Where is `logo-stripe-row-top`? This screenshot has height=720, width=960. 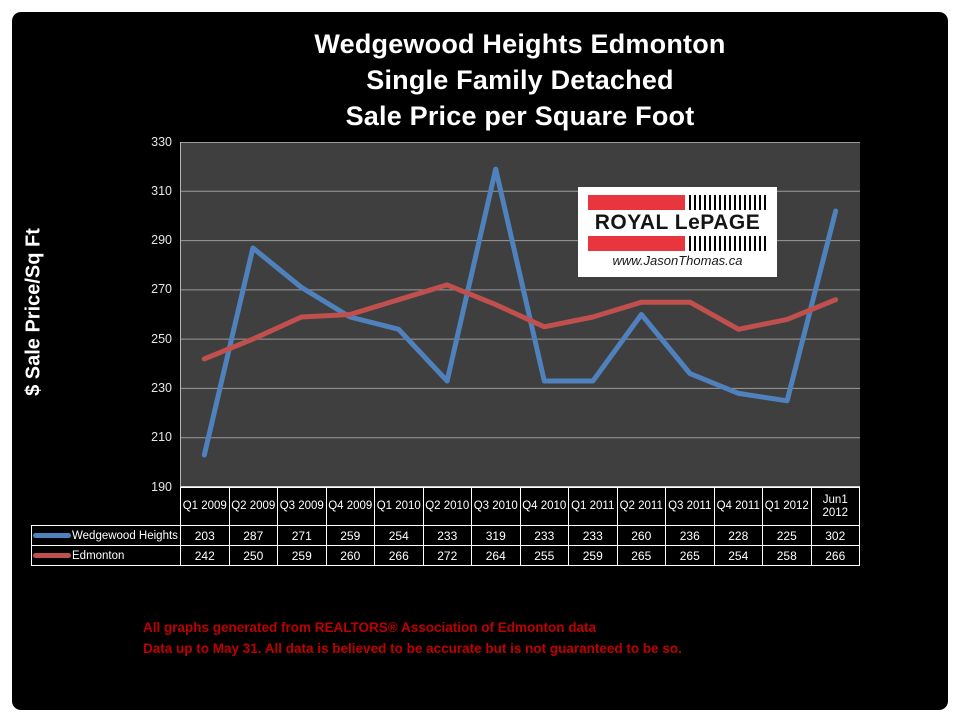 logo-stripe-row-top is located at coordinates (677, 202).